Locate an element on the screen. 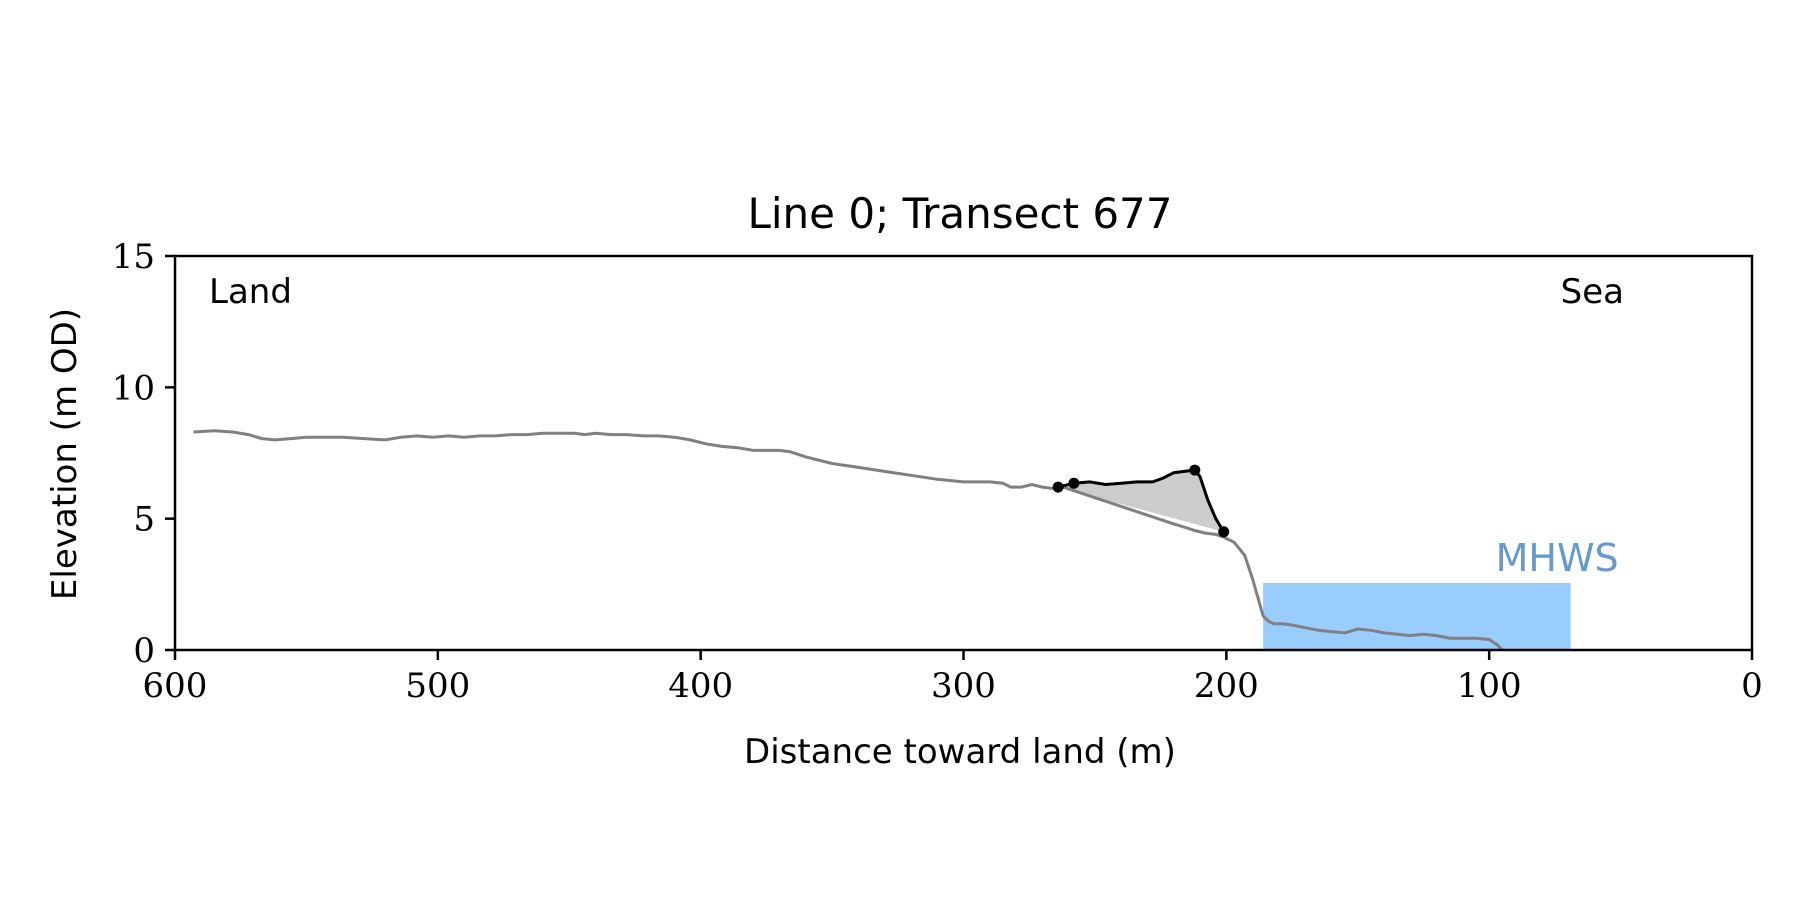 This screenshot has width=1800, height=900. x-tick-label: 200 is located at coordinates (1226, 686).